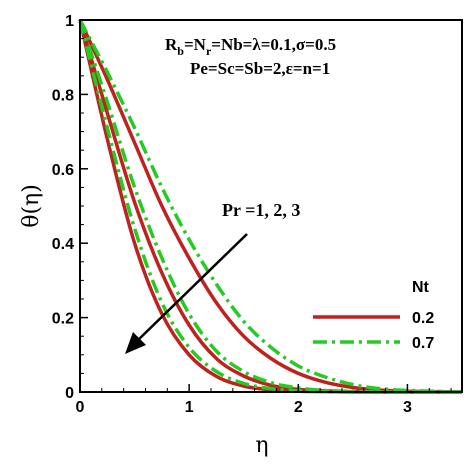  Describe the element at coordinates (63, 170) in the screenshot. I see `y-tick-label: 0.6` at that location.